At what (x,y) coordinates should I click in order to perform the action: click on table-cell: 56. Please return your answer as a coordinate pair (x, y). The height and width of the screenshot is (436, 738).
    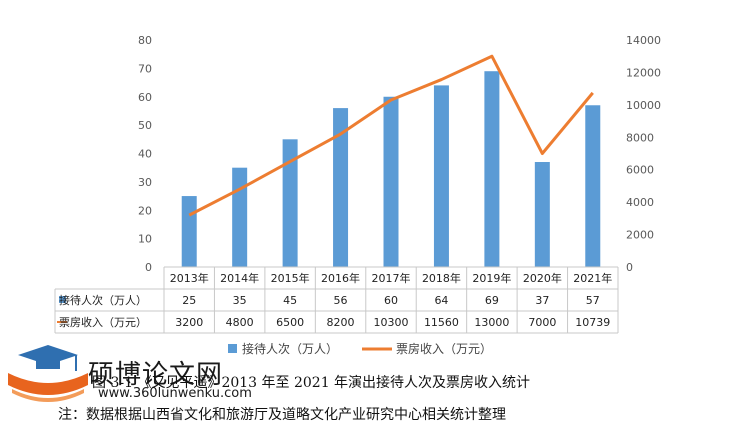
    Looking at the image, I should click on (341, 300).